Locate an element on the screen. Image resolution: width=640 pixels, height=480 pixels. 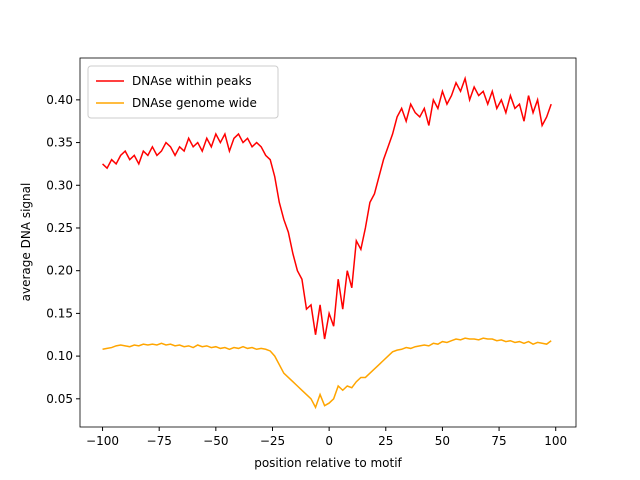
x-tick-label: −100 is located at coordinates (102, 441).